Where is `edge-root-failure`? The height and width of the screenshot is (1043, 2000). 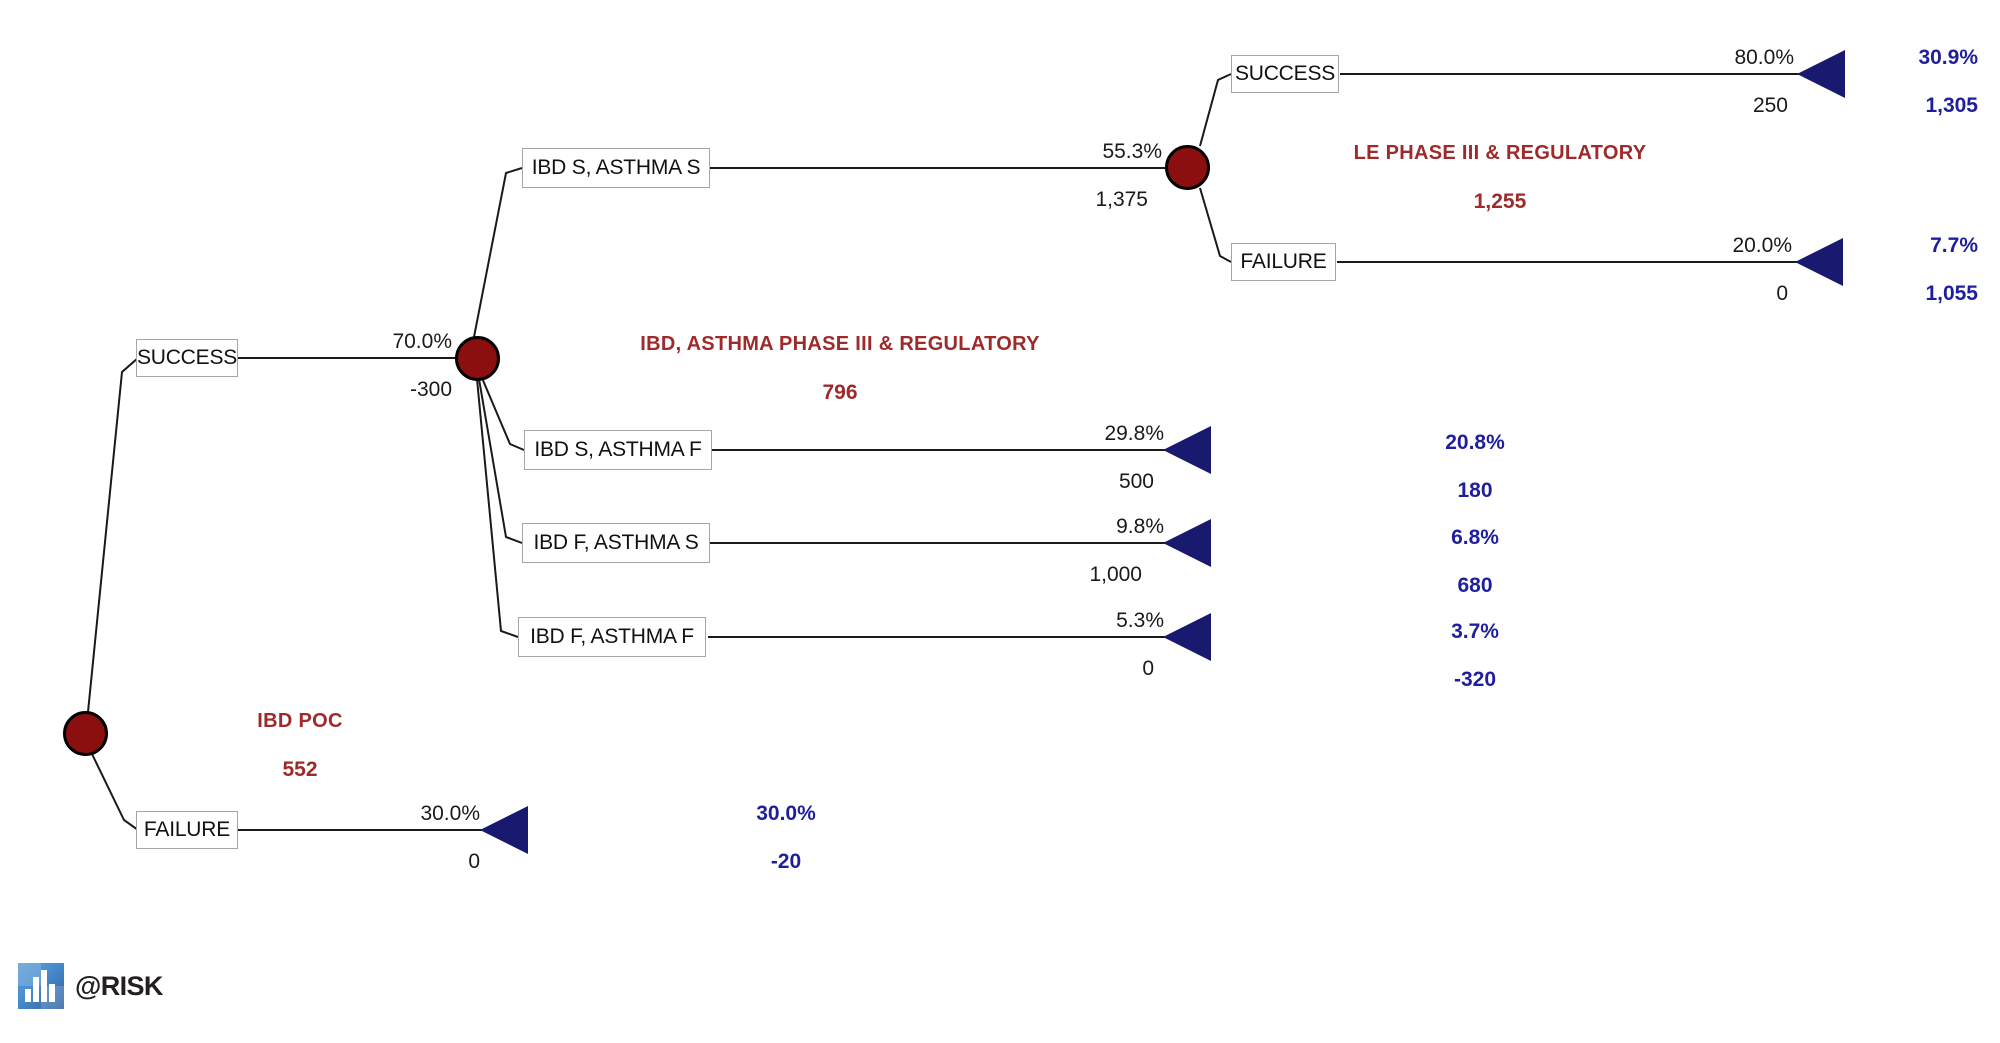 edge-root-failure is located at coordinates (115, 792).